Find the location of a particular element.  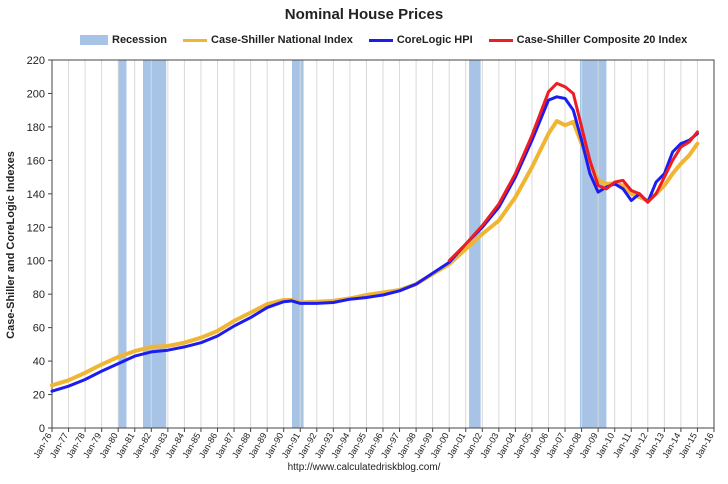

chart-title: Nominal House Prices is located at coordinates (364, 14).